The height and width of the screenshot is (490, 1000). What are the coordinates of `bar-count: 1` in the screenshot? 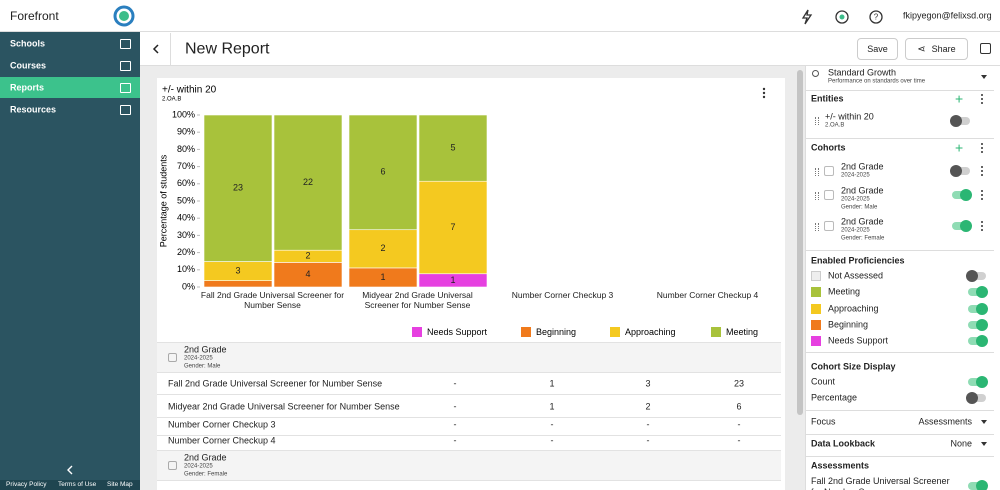 It's located at (382, 277).